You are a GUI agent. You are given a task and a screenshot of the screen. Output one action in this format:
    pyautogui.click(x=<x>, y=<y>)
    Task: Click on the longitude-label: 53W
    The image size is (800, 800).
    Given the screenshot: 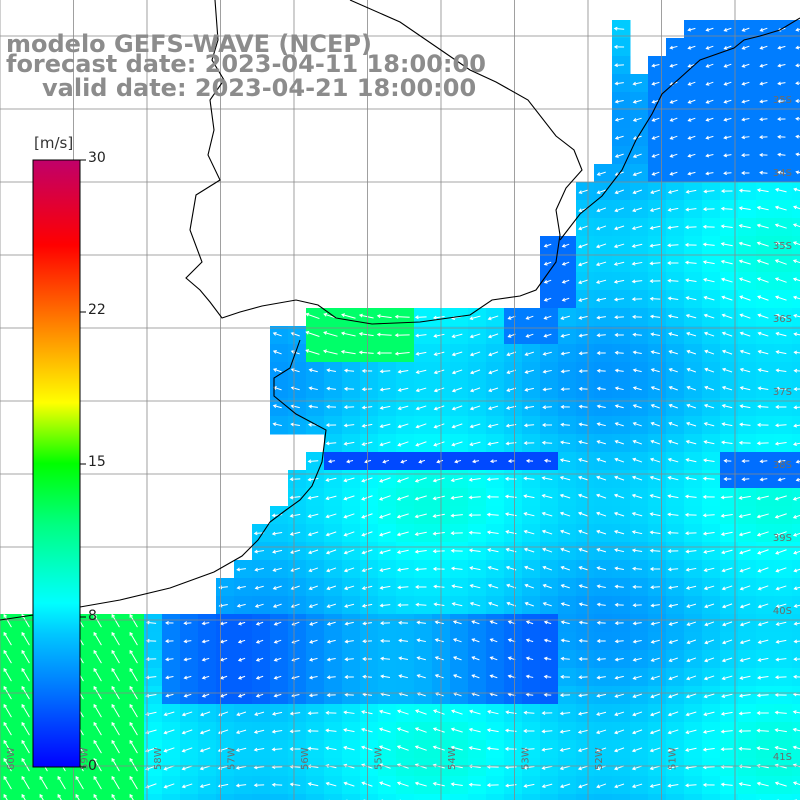 What is the action you would take?
    pyautogui.click(x=526, y=758)
    